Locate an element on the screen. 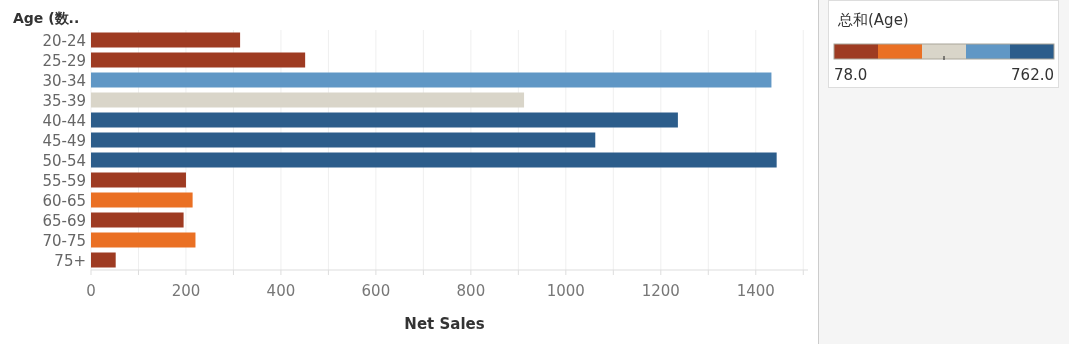 This screenshot has width=1069, height=344. y-tick-label: 75+ is located at coordinates (70, 260).